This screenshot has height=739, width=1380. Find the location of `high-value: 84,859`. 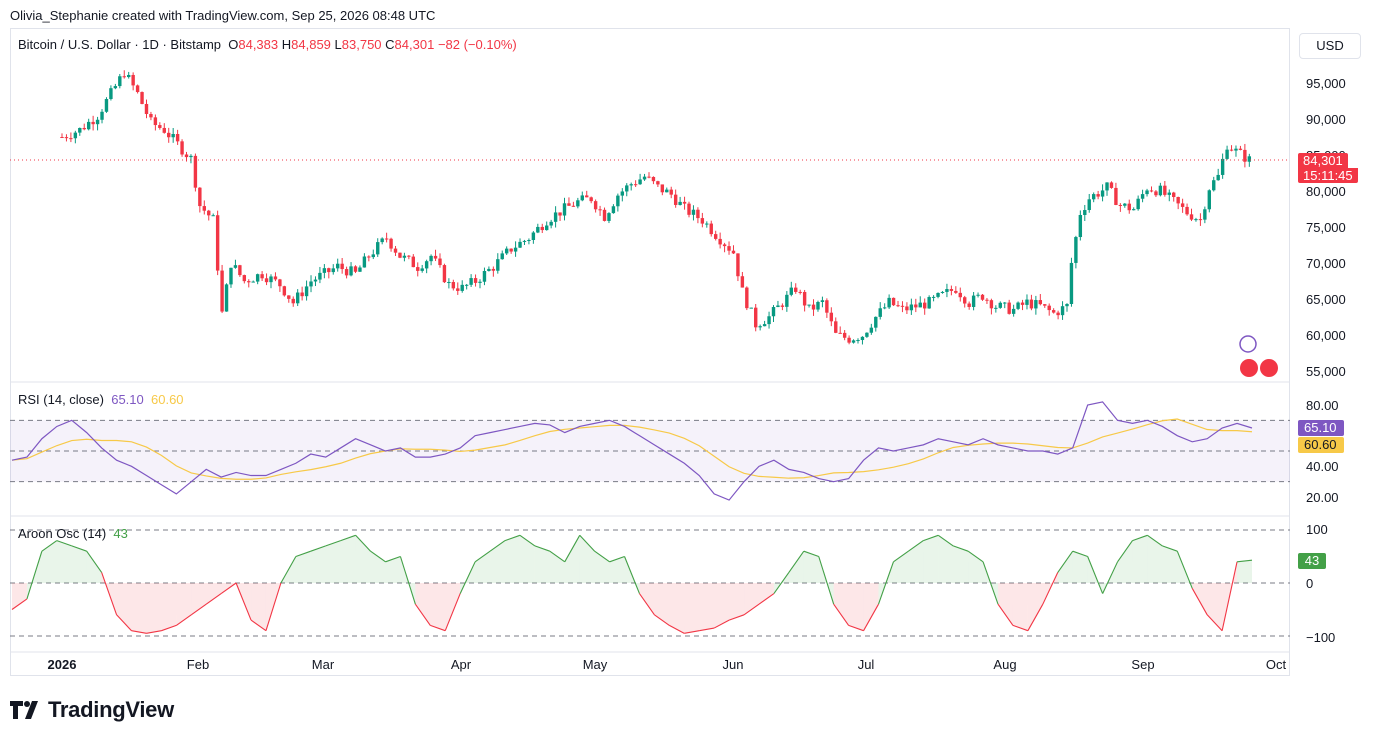

high-value: 84,859 is located at coordinates (311, 44).